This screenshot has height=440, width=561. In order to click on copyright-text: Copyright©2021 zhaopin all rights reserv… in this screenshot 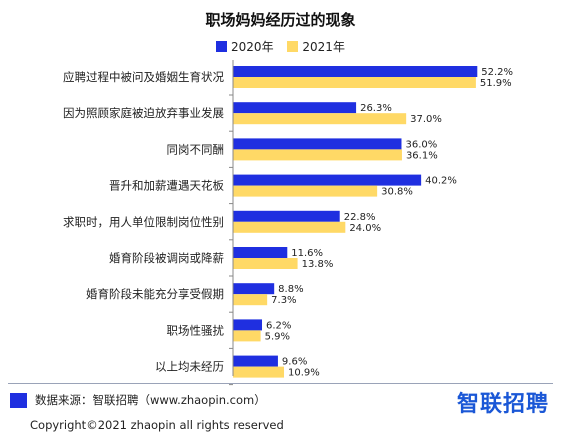, I will do `click(157, 425)`.